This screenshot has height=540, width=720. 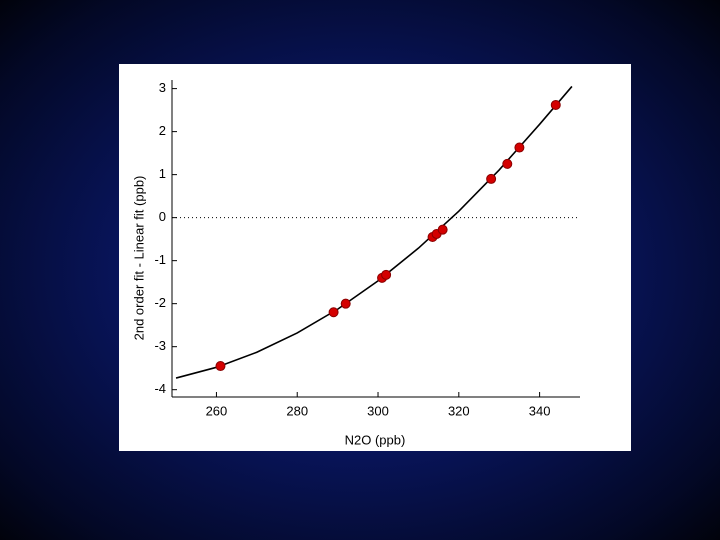 What do you see at coordinates (160, 302) in the screenshot?
I see `y-tick-label: -2` at bounding box center [160, 302].